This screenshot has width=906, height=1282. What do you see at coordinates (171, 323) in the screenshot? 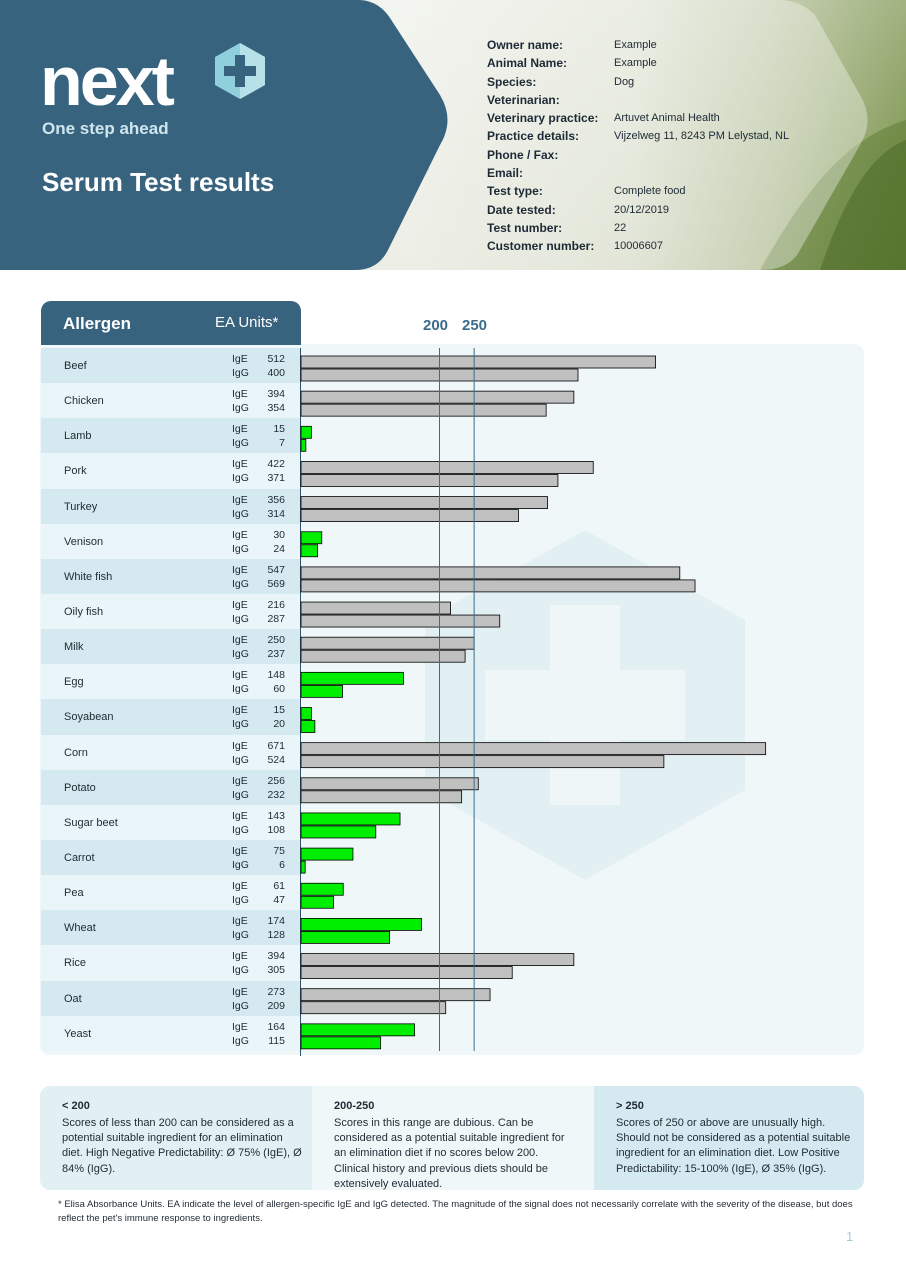
I see `table-header: Allergen EA Units*` at bounding box center [171, 323].